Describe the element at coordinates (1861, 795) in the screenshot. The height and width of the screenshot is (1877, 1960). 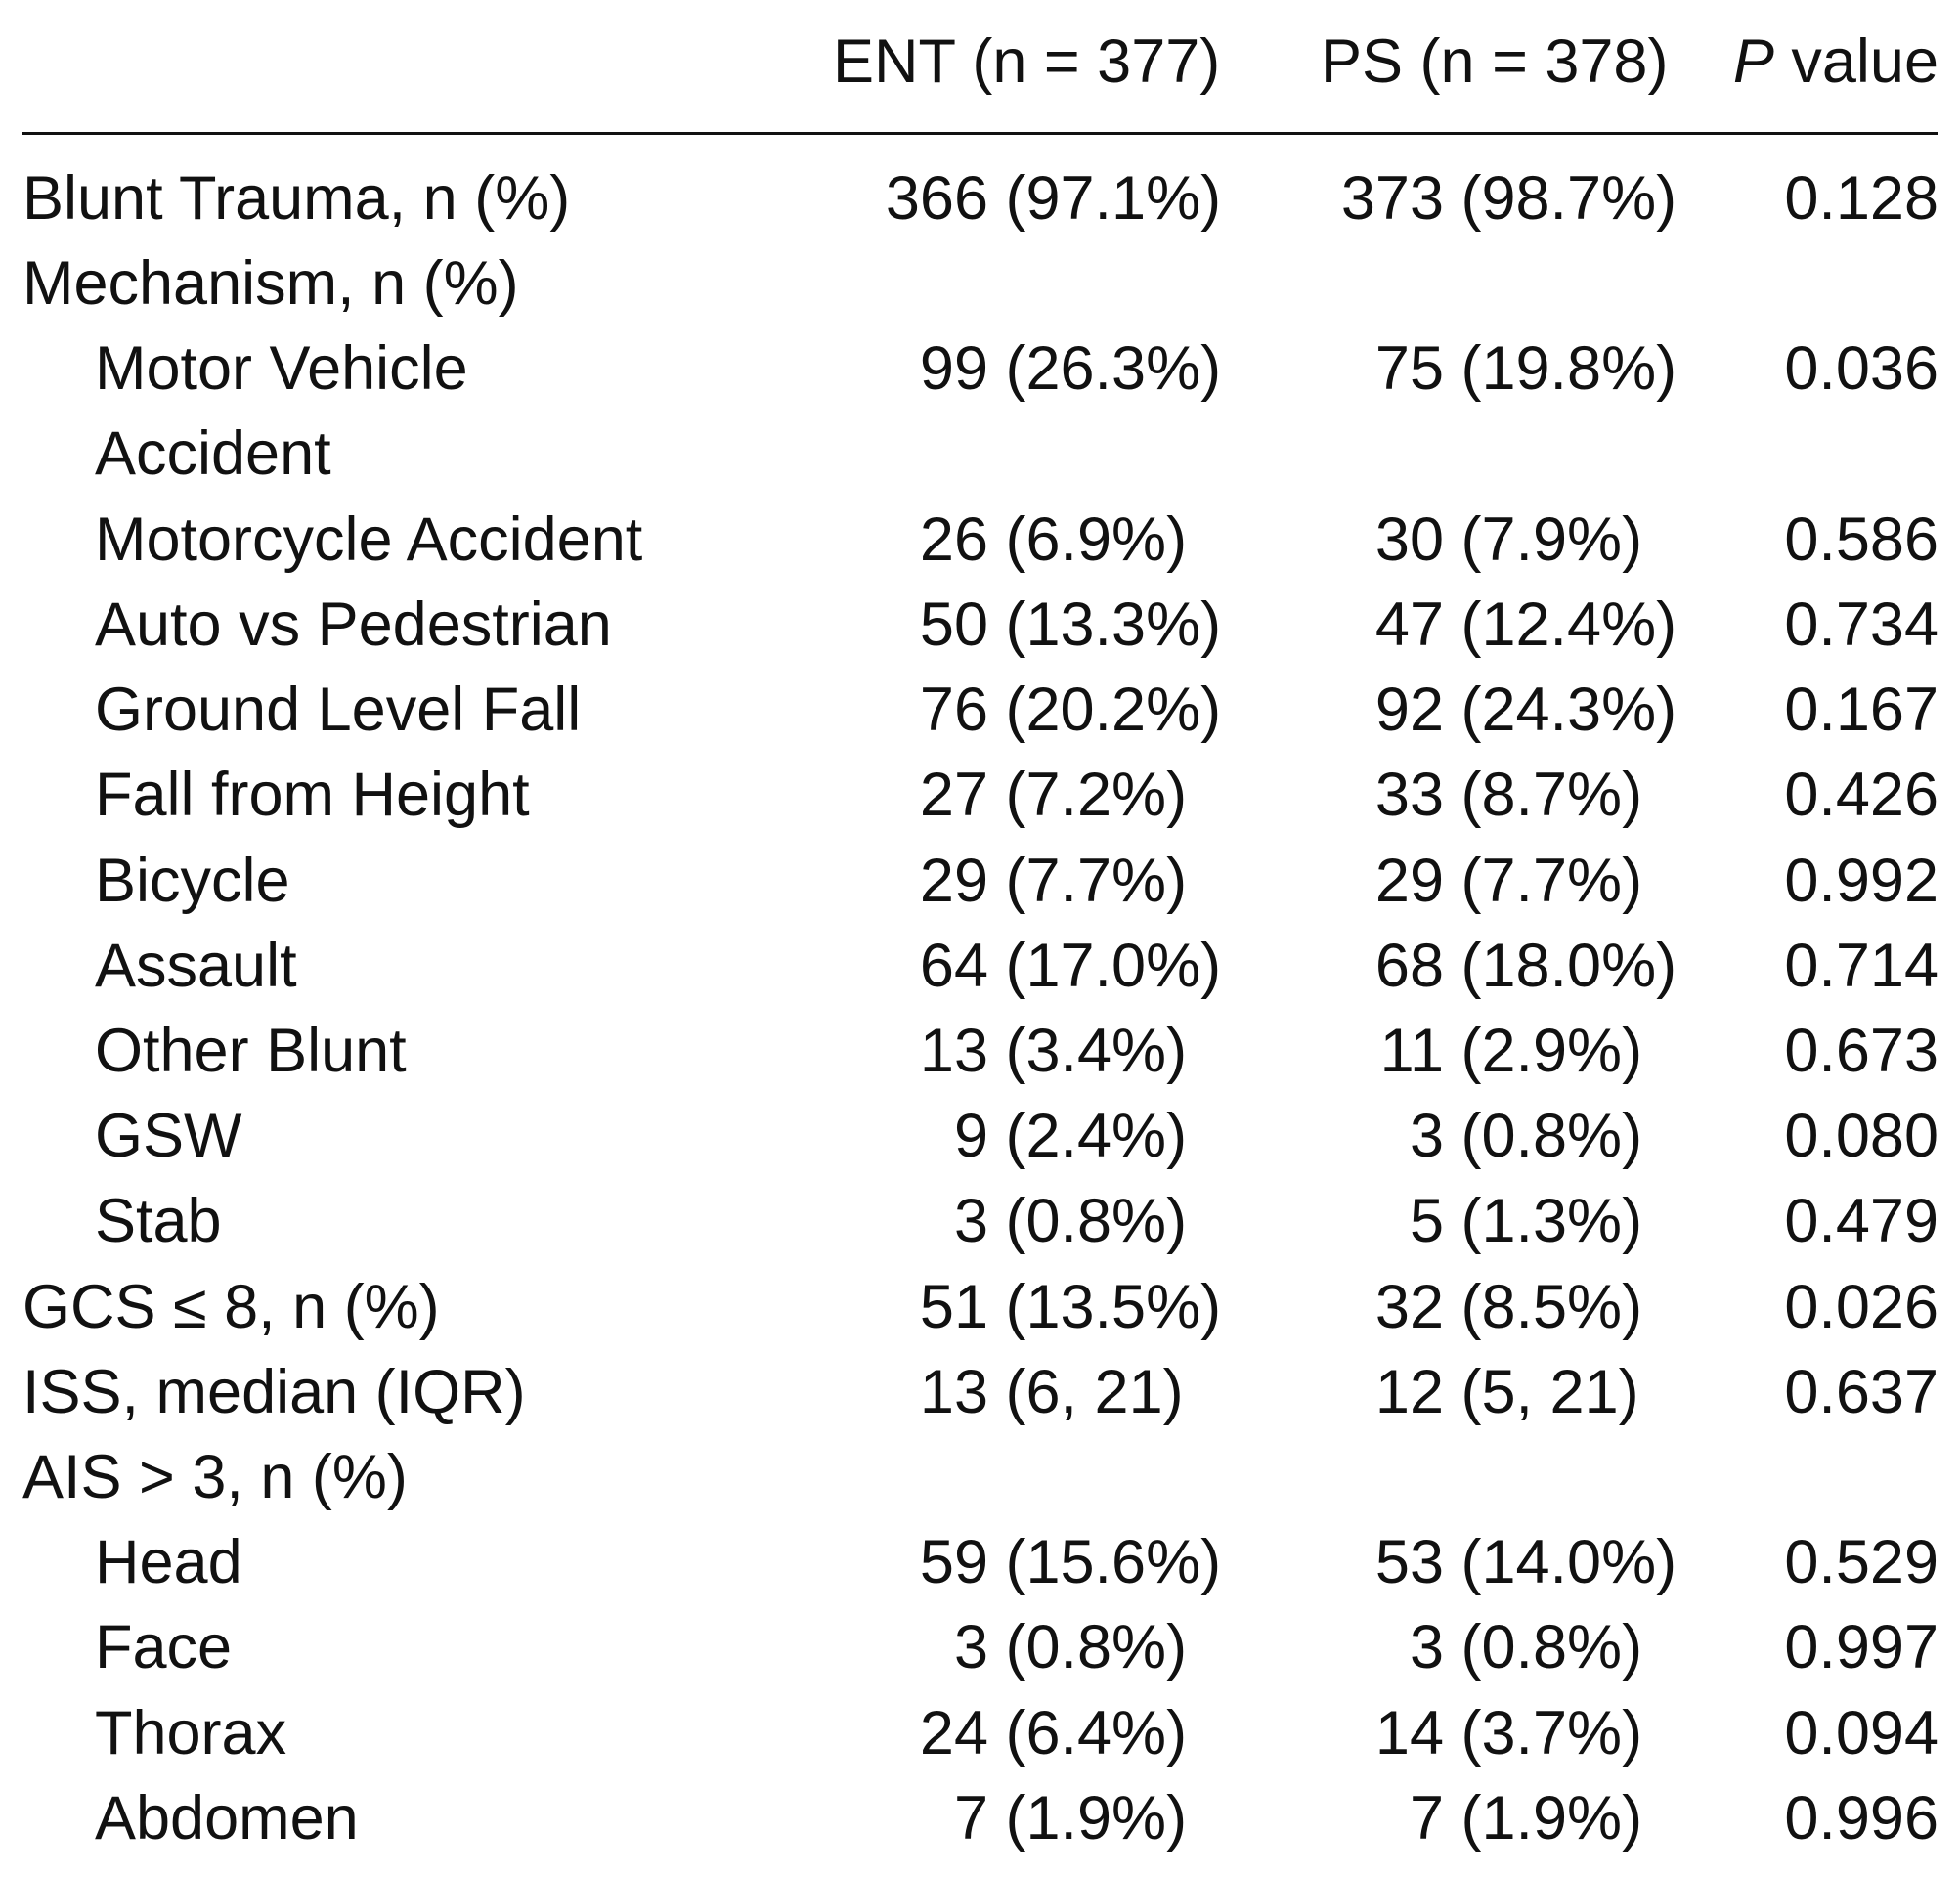
I see `cell-p: 0.426` at that location.